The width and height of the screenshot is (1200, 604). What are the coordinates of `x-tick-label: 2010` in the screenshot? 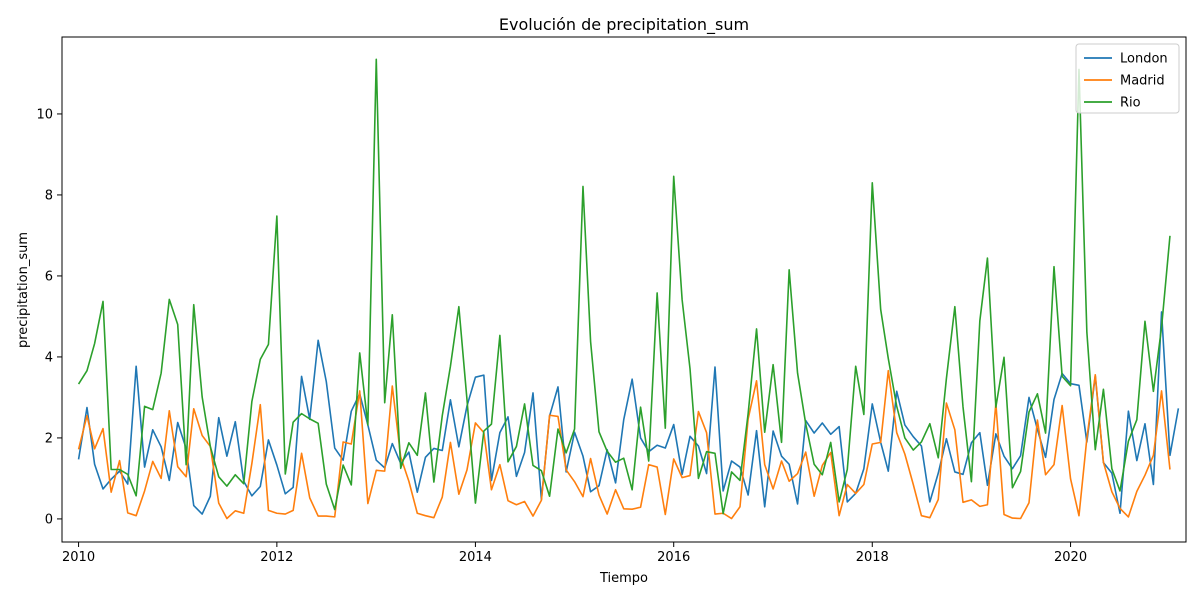 It's located at (78, 557).